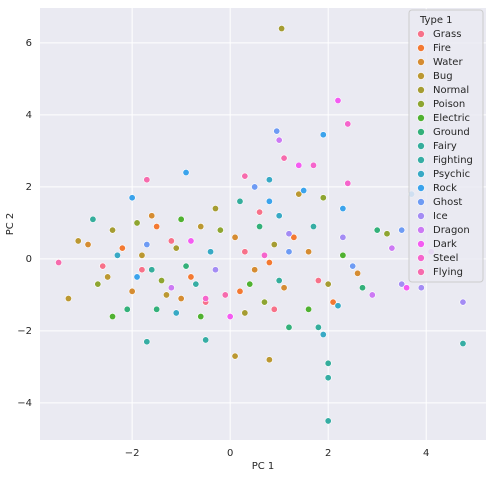  Describe the element at coordinates (29, 259) in the screenshot. I see `y-tick-label: 0` at that location.